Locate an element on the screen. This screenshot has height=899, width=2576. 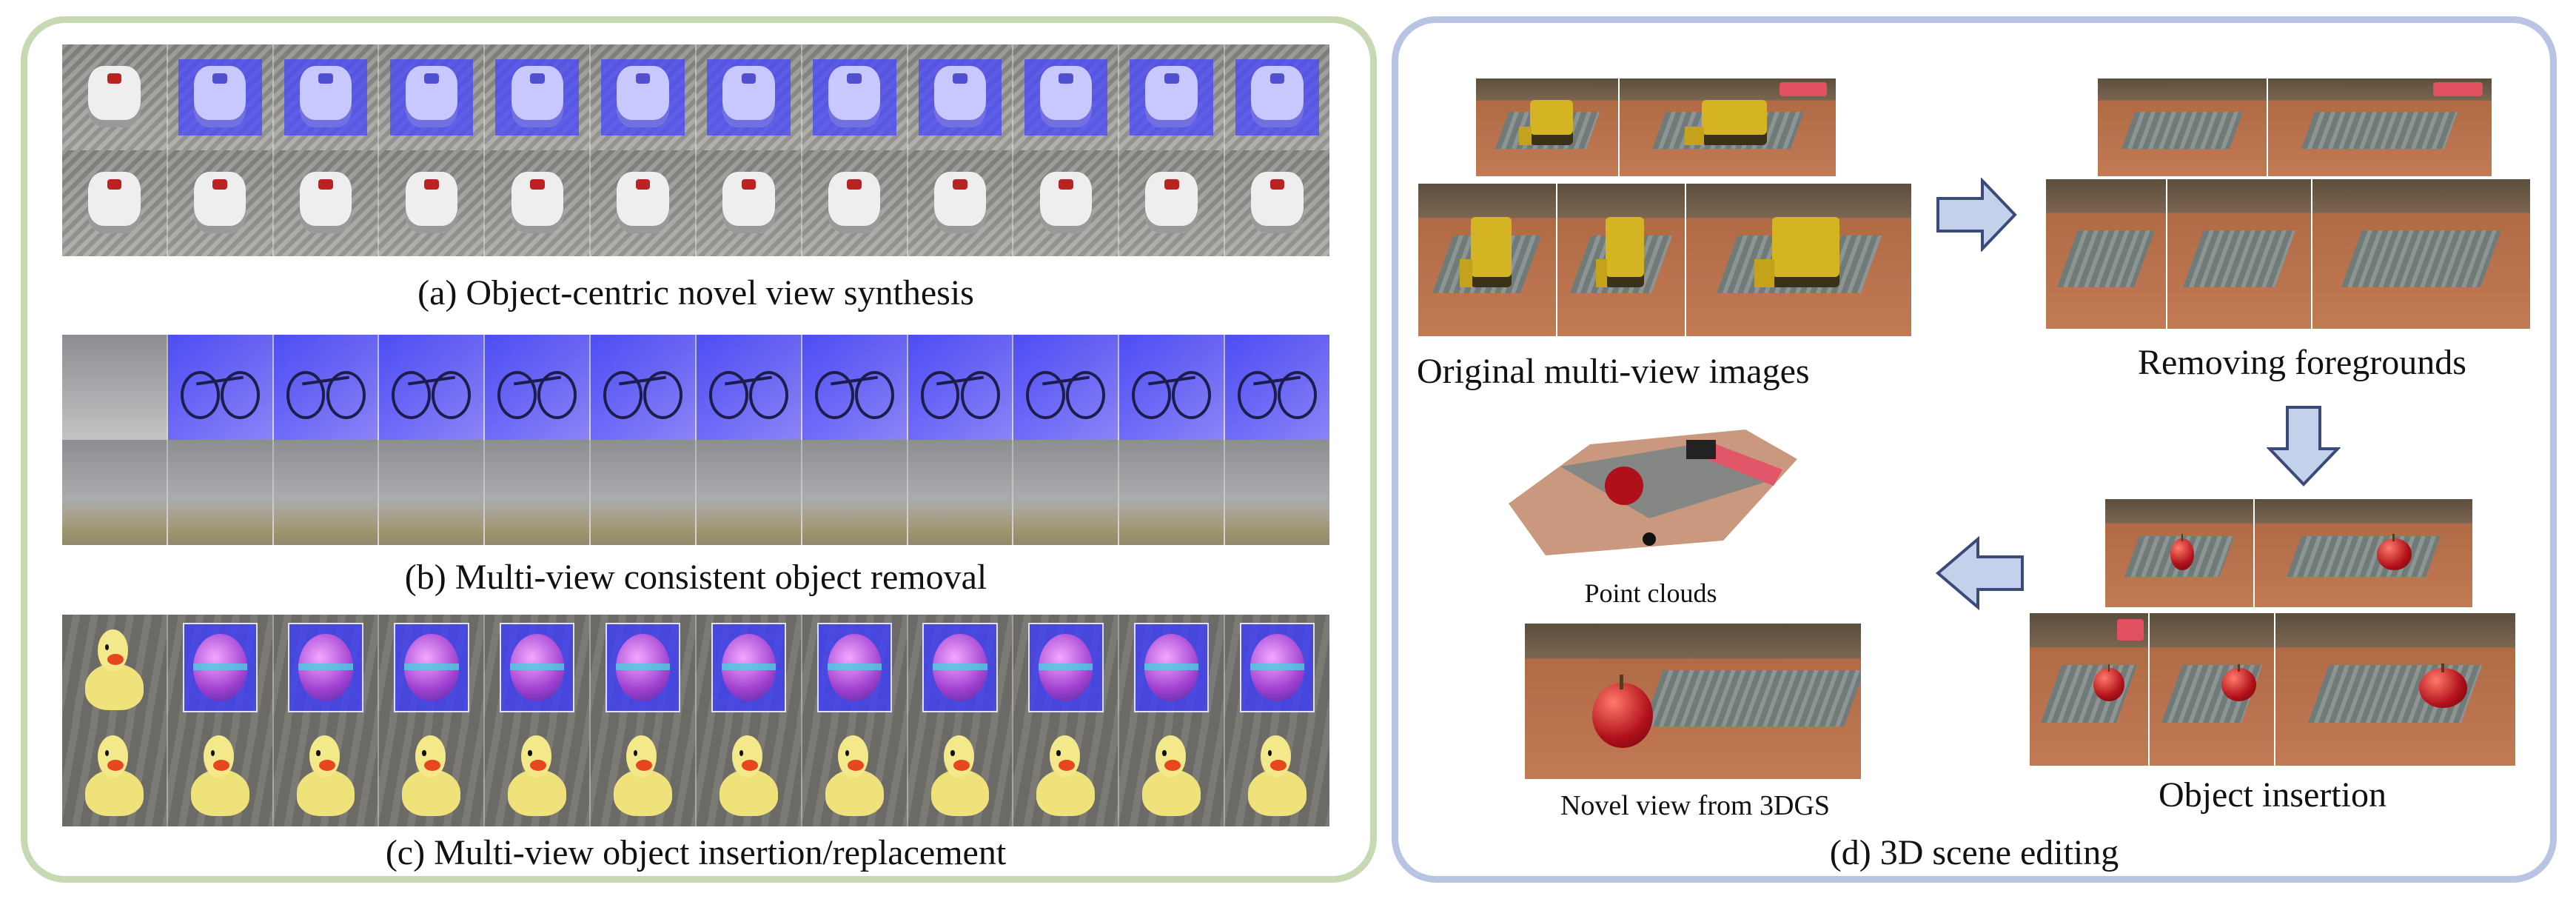
novel-view-image is located at coordinates (1692, 701).